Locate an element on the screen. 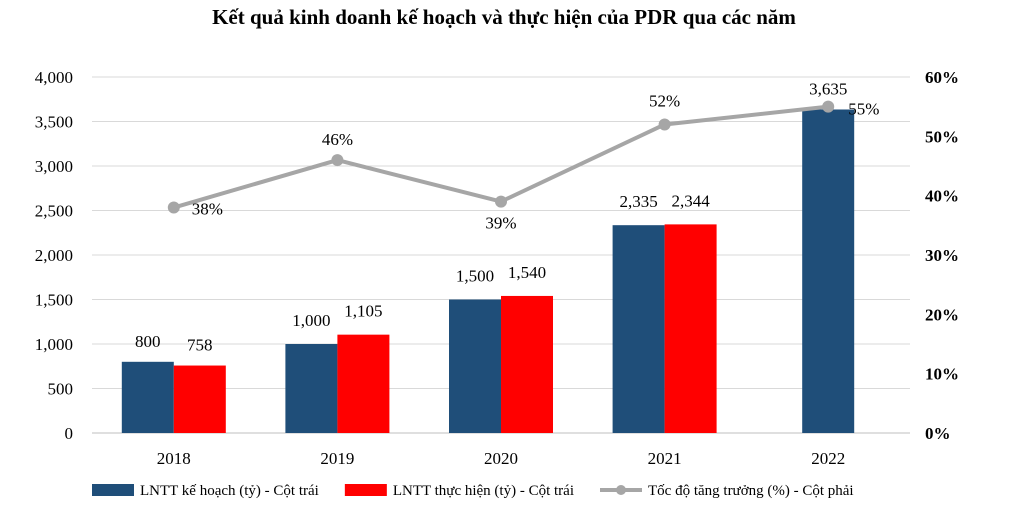 The image size is (1009, 511). right-tick-label: 40% is located at coordinates (942, 196).